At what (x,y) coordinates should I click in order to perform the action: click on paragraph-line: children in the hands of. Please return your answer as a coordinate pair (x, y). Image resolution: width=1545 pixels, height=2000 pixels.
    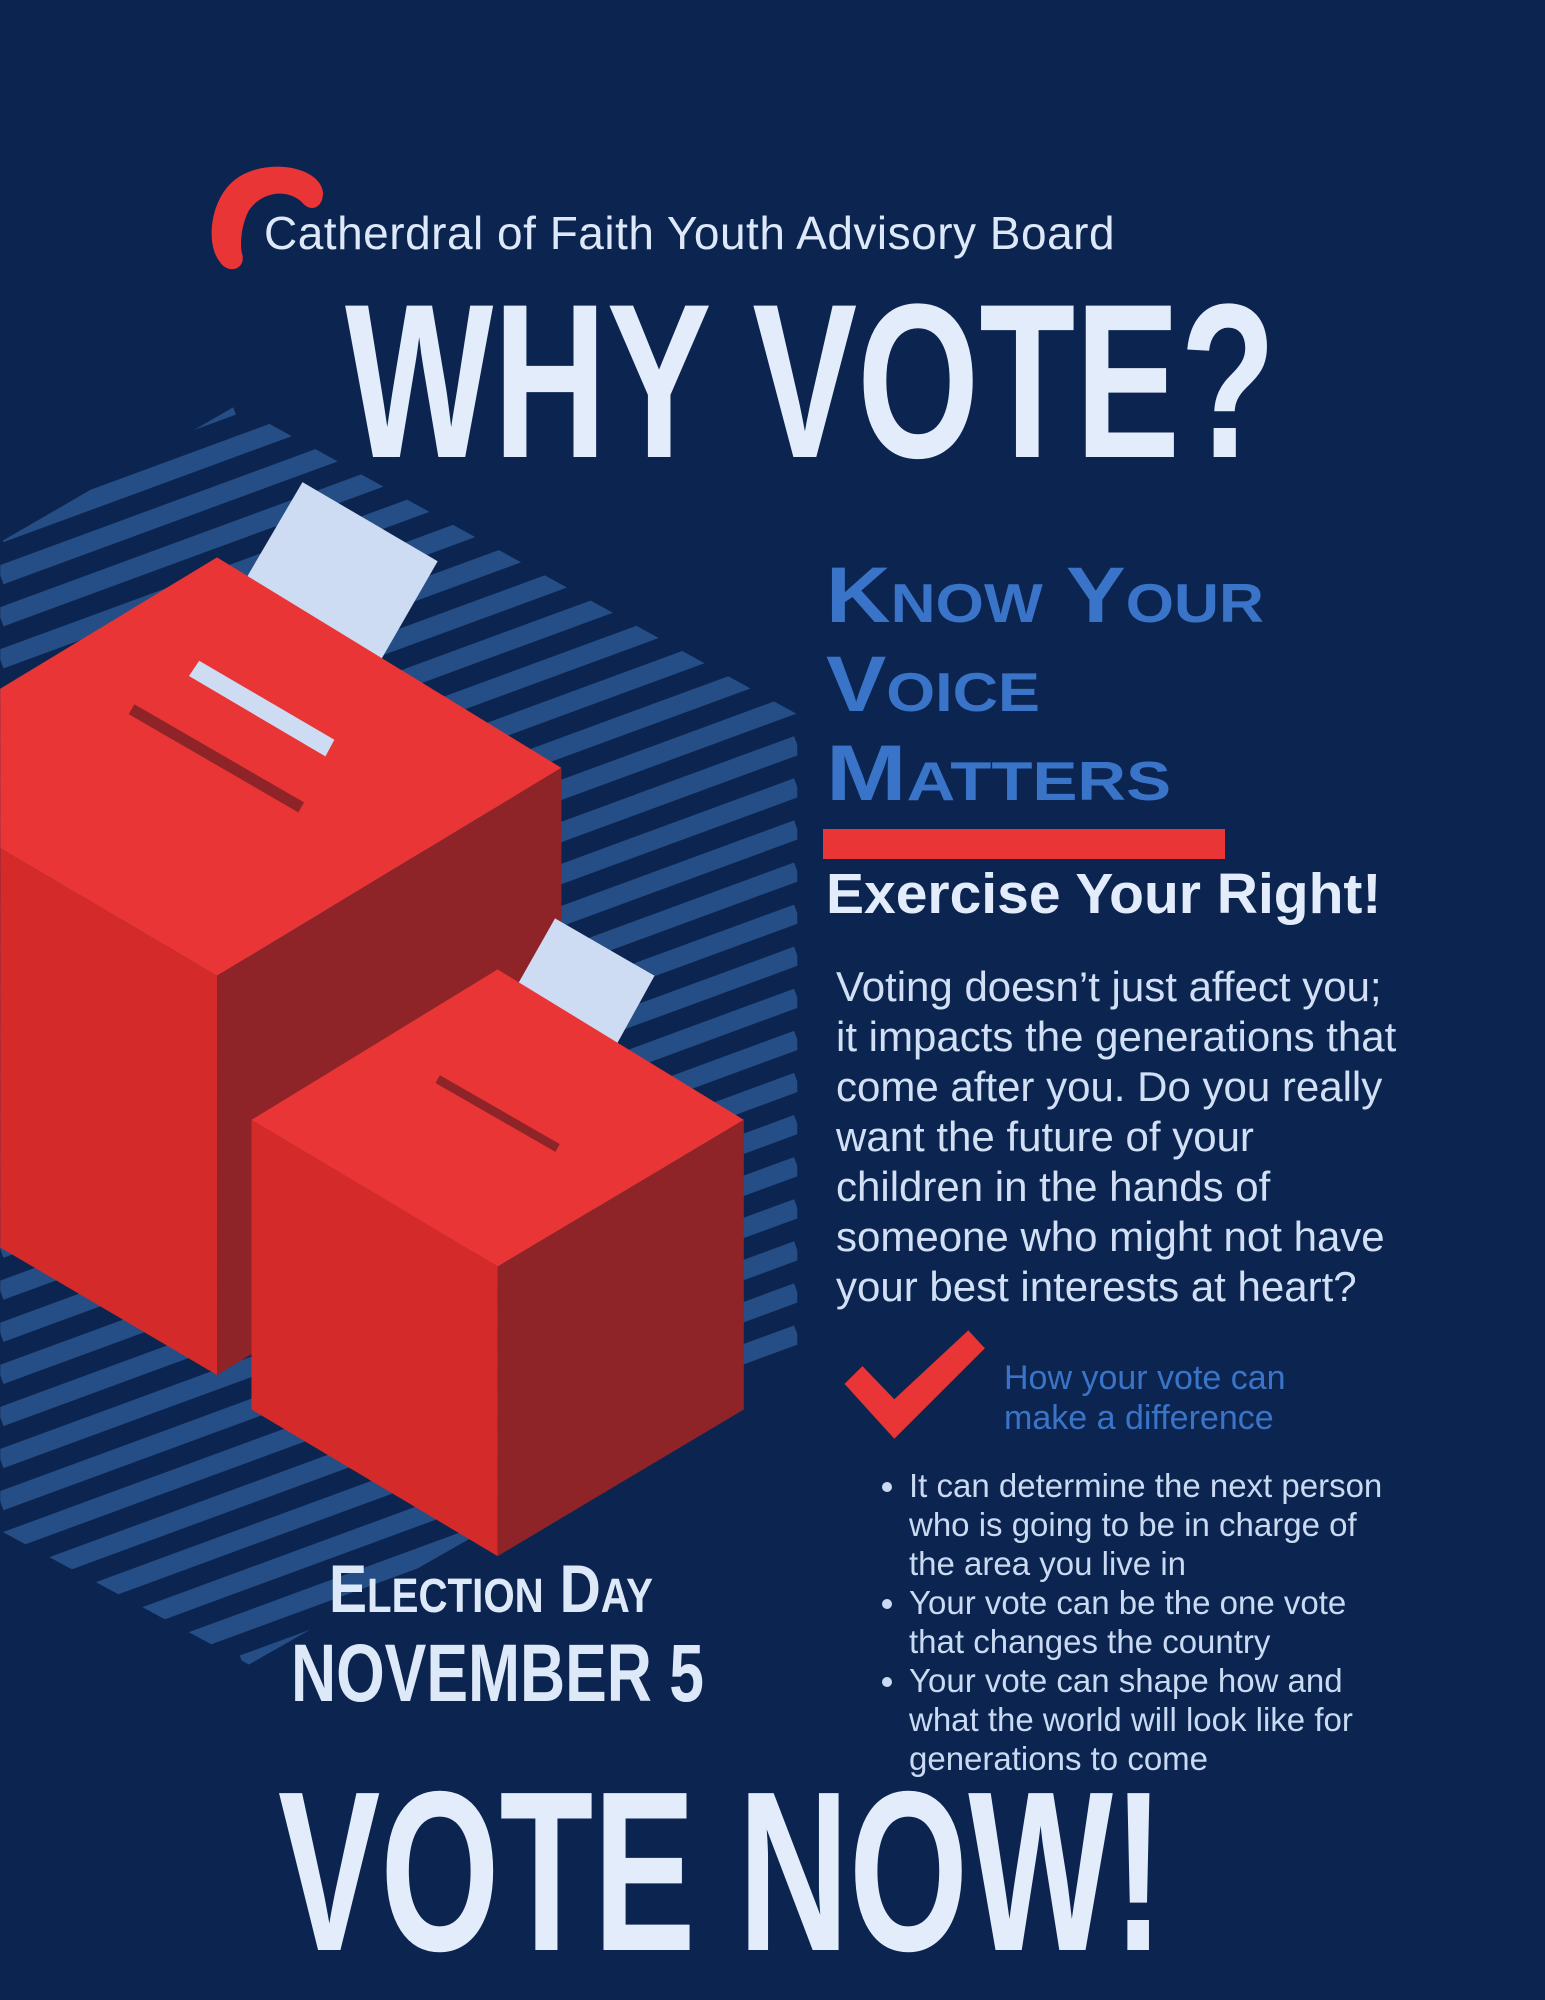
    Looking at the image, I should click on (1053, 1186).